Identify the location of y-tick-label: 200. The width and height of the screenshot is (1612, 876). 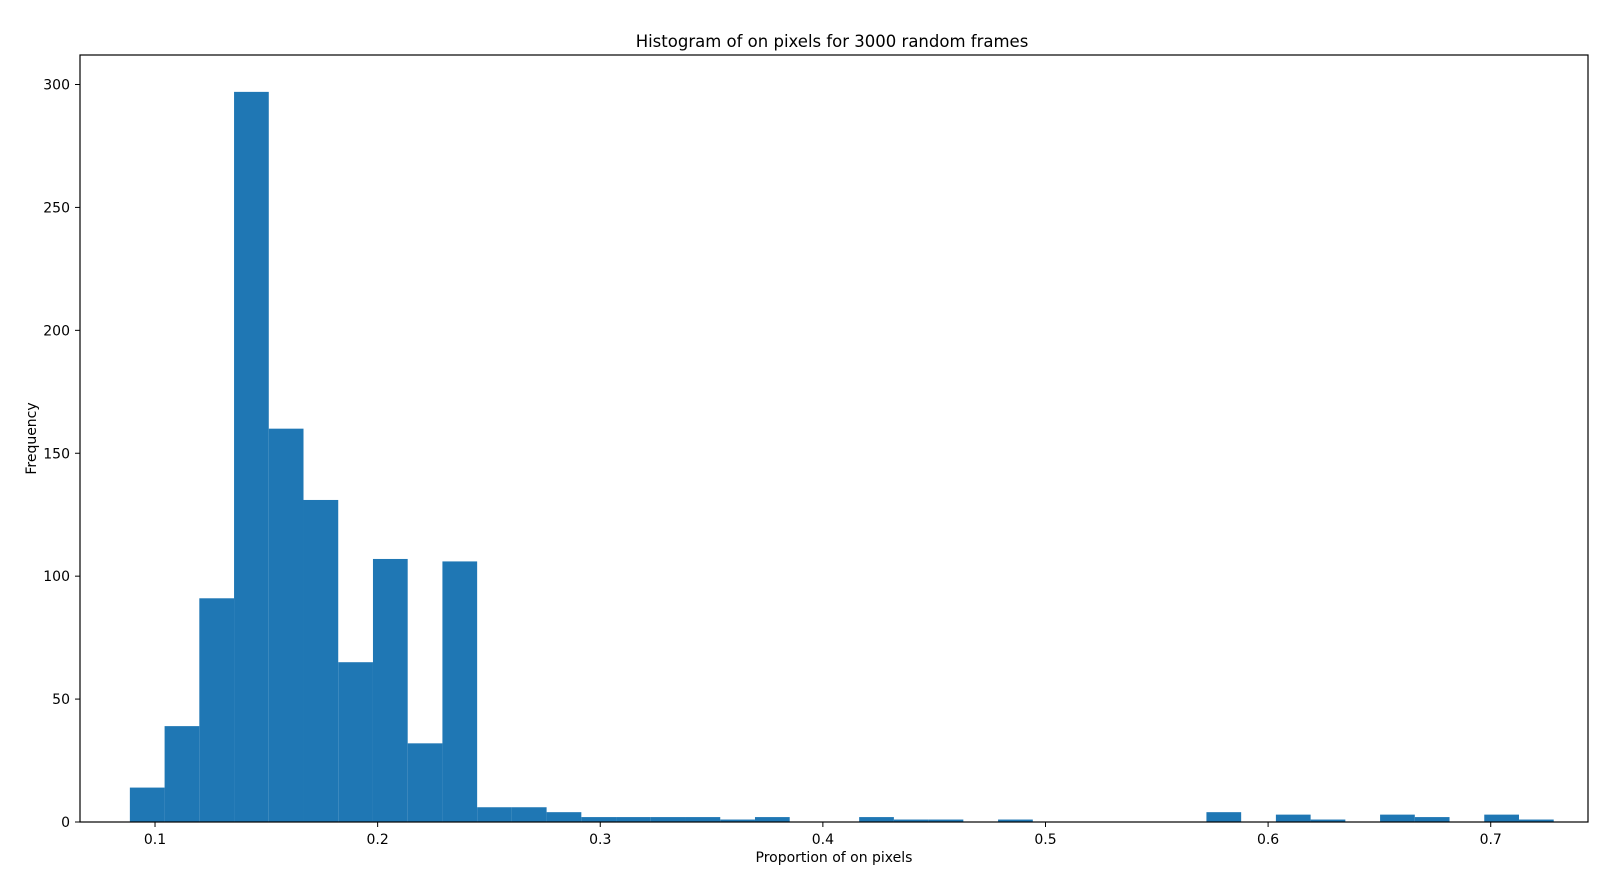
(56, 331).